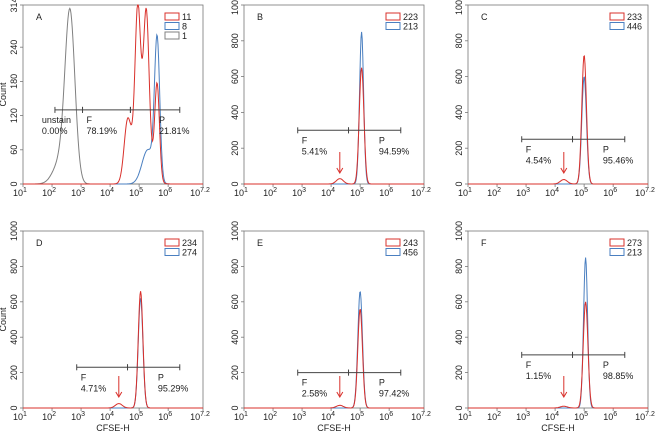 Image resolution: width=660 pixels, height=435 pixels. What do you see at coordinates (394, 394) in the screenshot?
I see `gate-percent: 97.42%` at bounding box center [394, 394].